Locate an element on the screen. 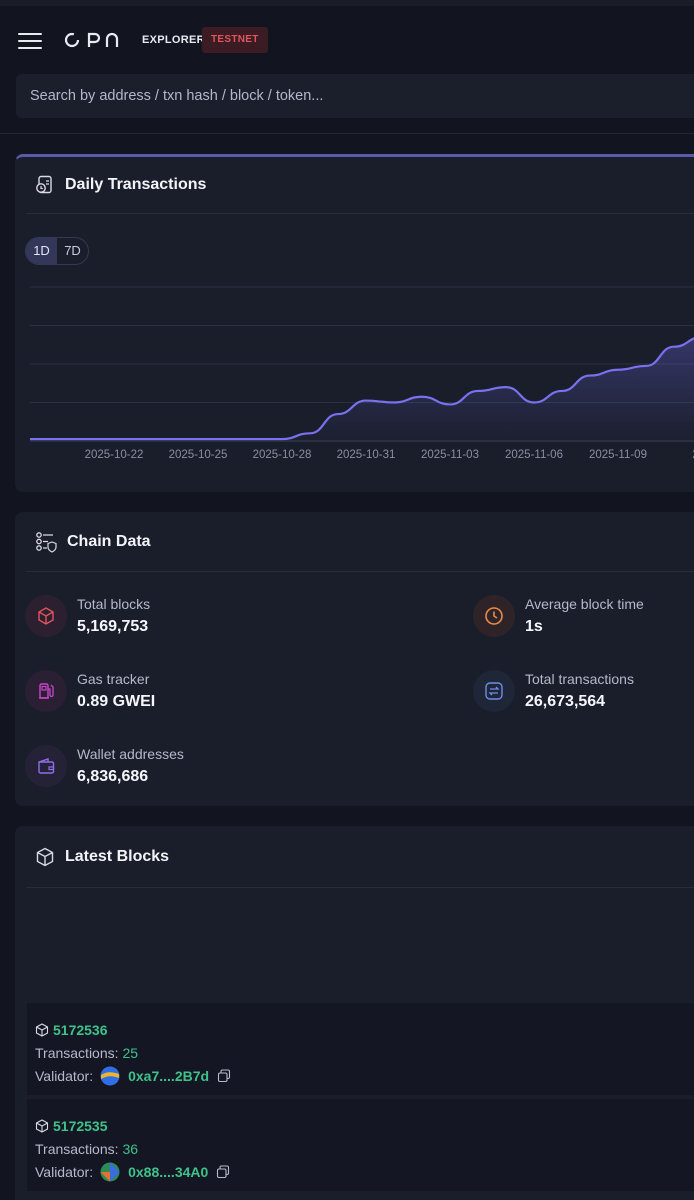 The image size is (694, 1200). chart-x-tick-label: 2025-10-22 is located at coordinates (114, 455).